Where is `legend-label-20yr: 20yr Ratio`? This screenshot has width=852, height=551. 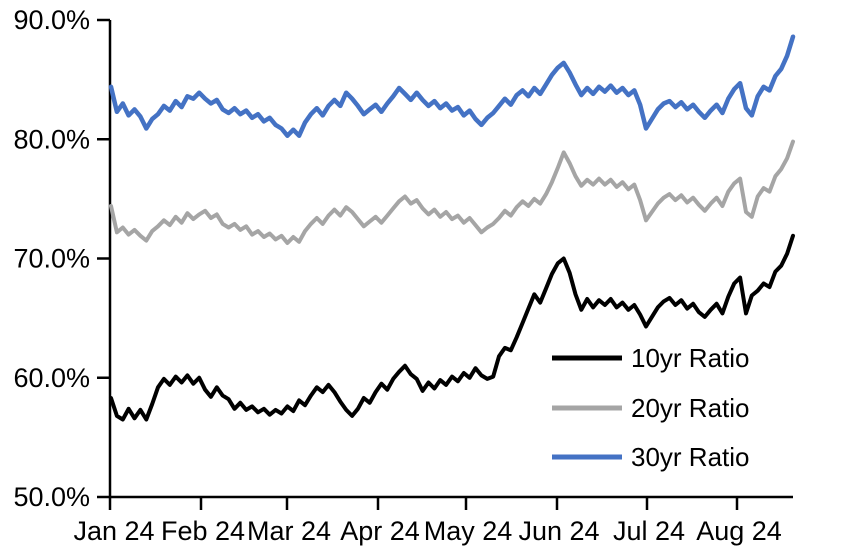 legend-label-20yr: 20yr Ratio is located at coordinates (690, 408).